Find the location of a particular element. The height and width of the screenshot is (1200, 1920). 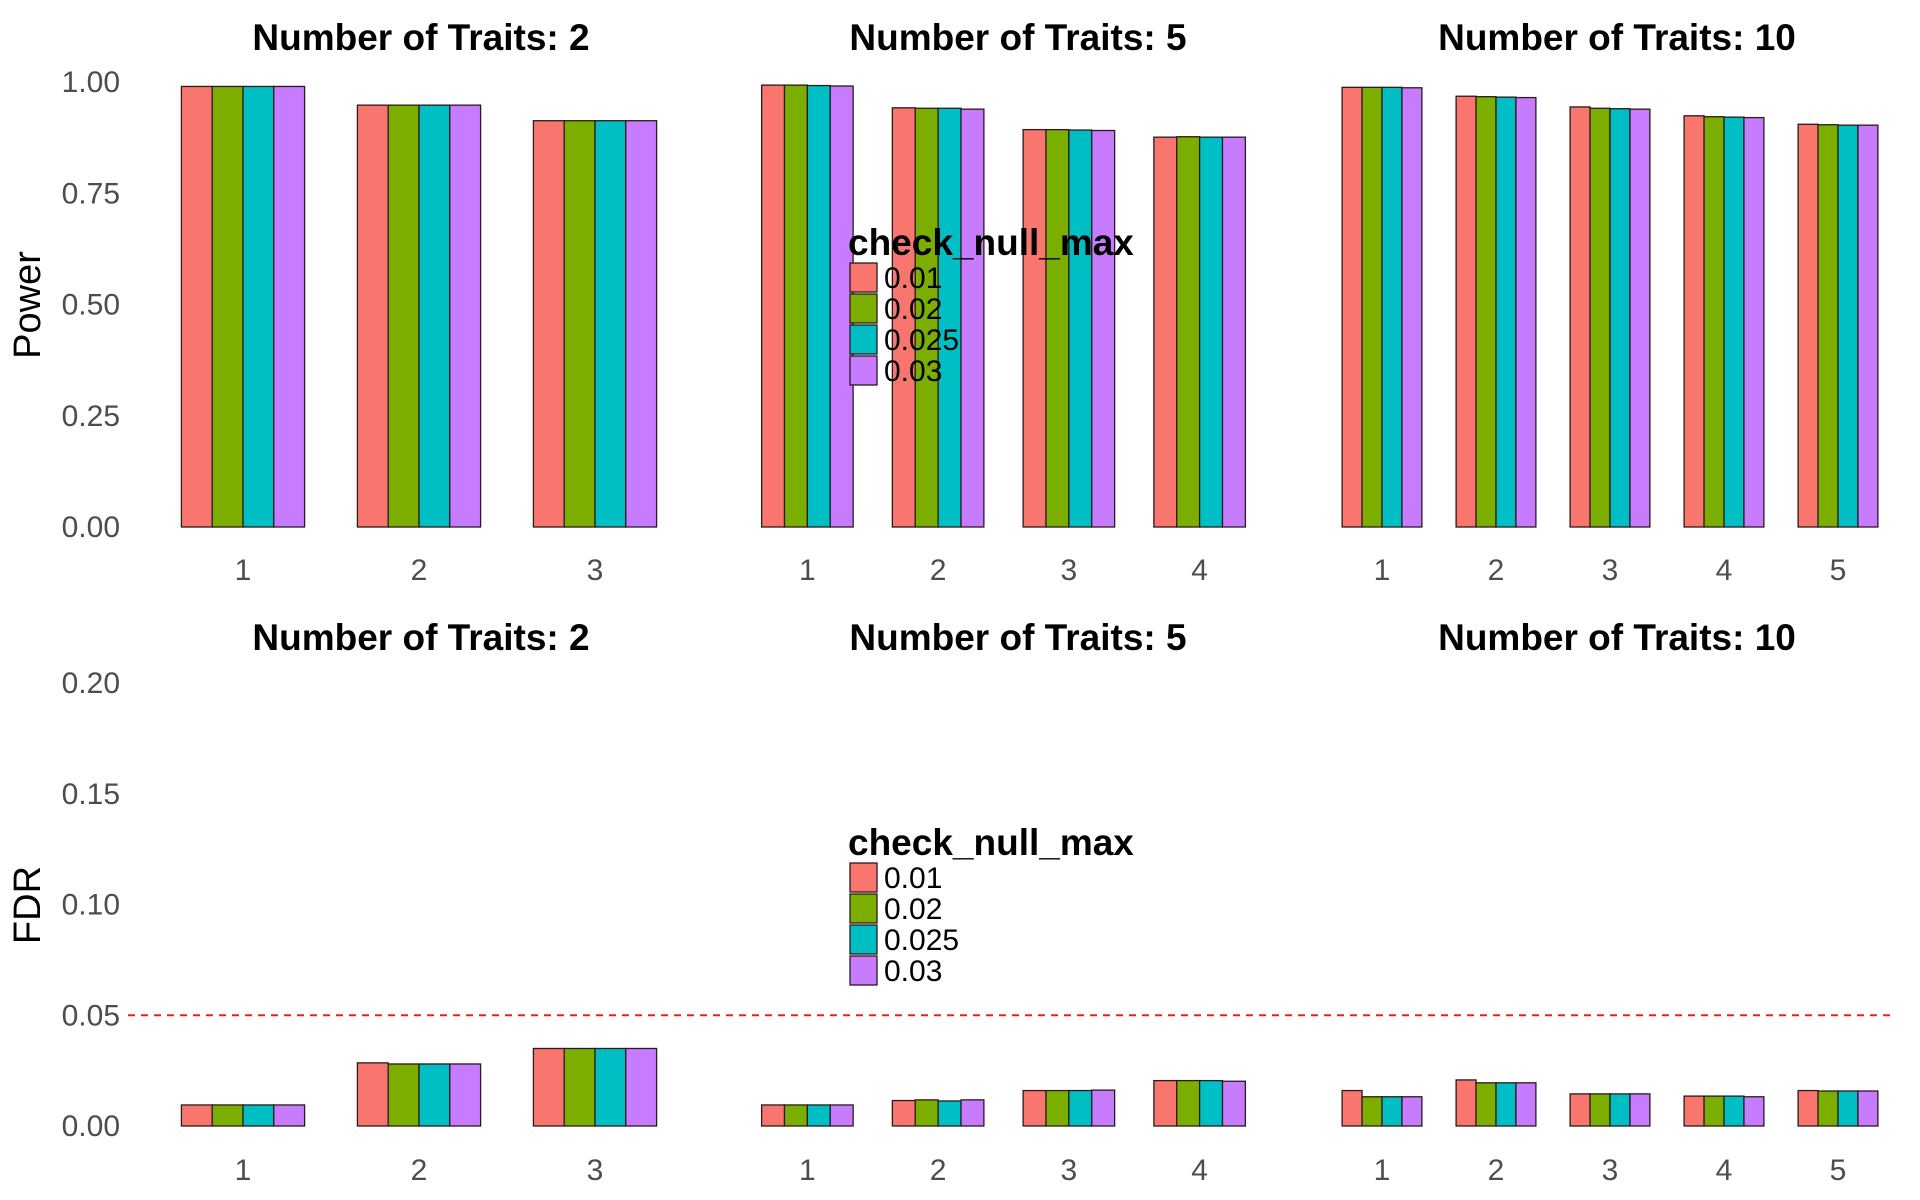

x-tick-label: 4 is located at coordinates (1199, 570).